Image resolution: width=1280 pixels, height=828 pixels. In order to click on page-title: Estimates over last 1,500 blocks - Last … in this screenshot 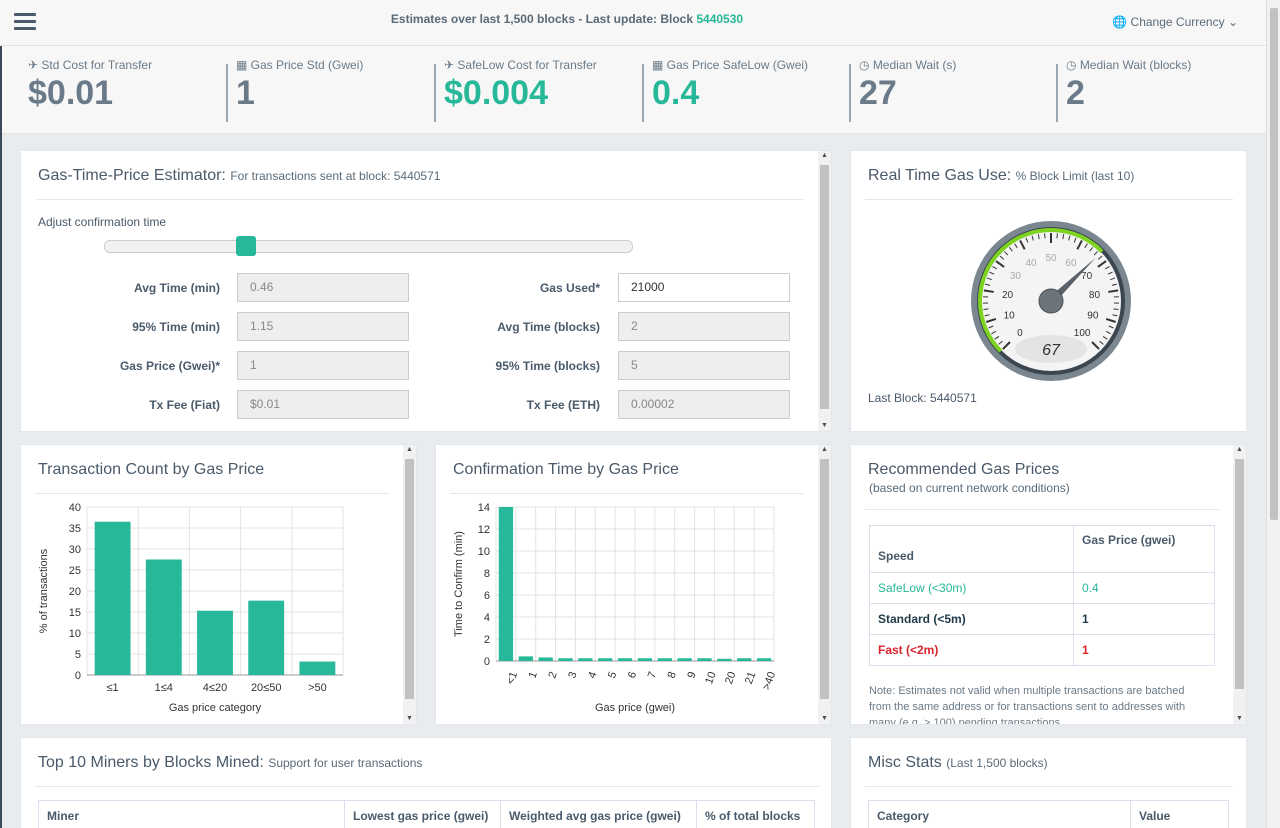, I will do `click(567, 19)`.